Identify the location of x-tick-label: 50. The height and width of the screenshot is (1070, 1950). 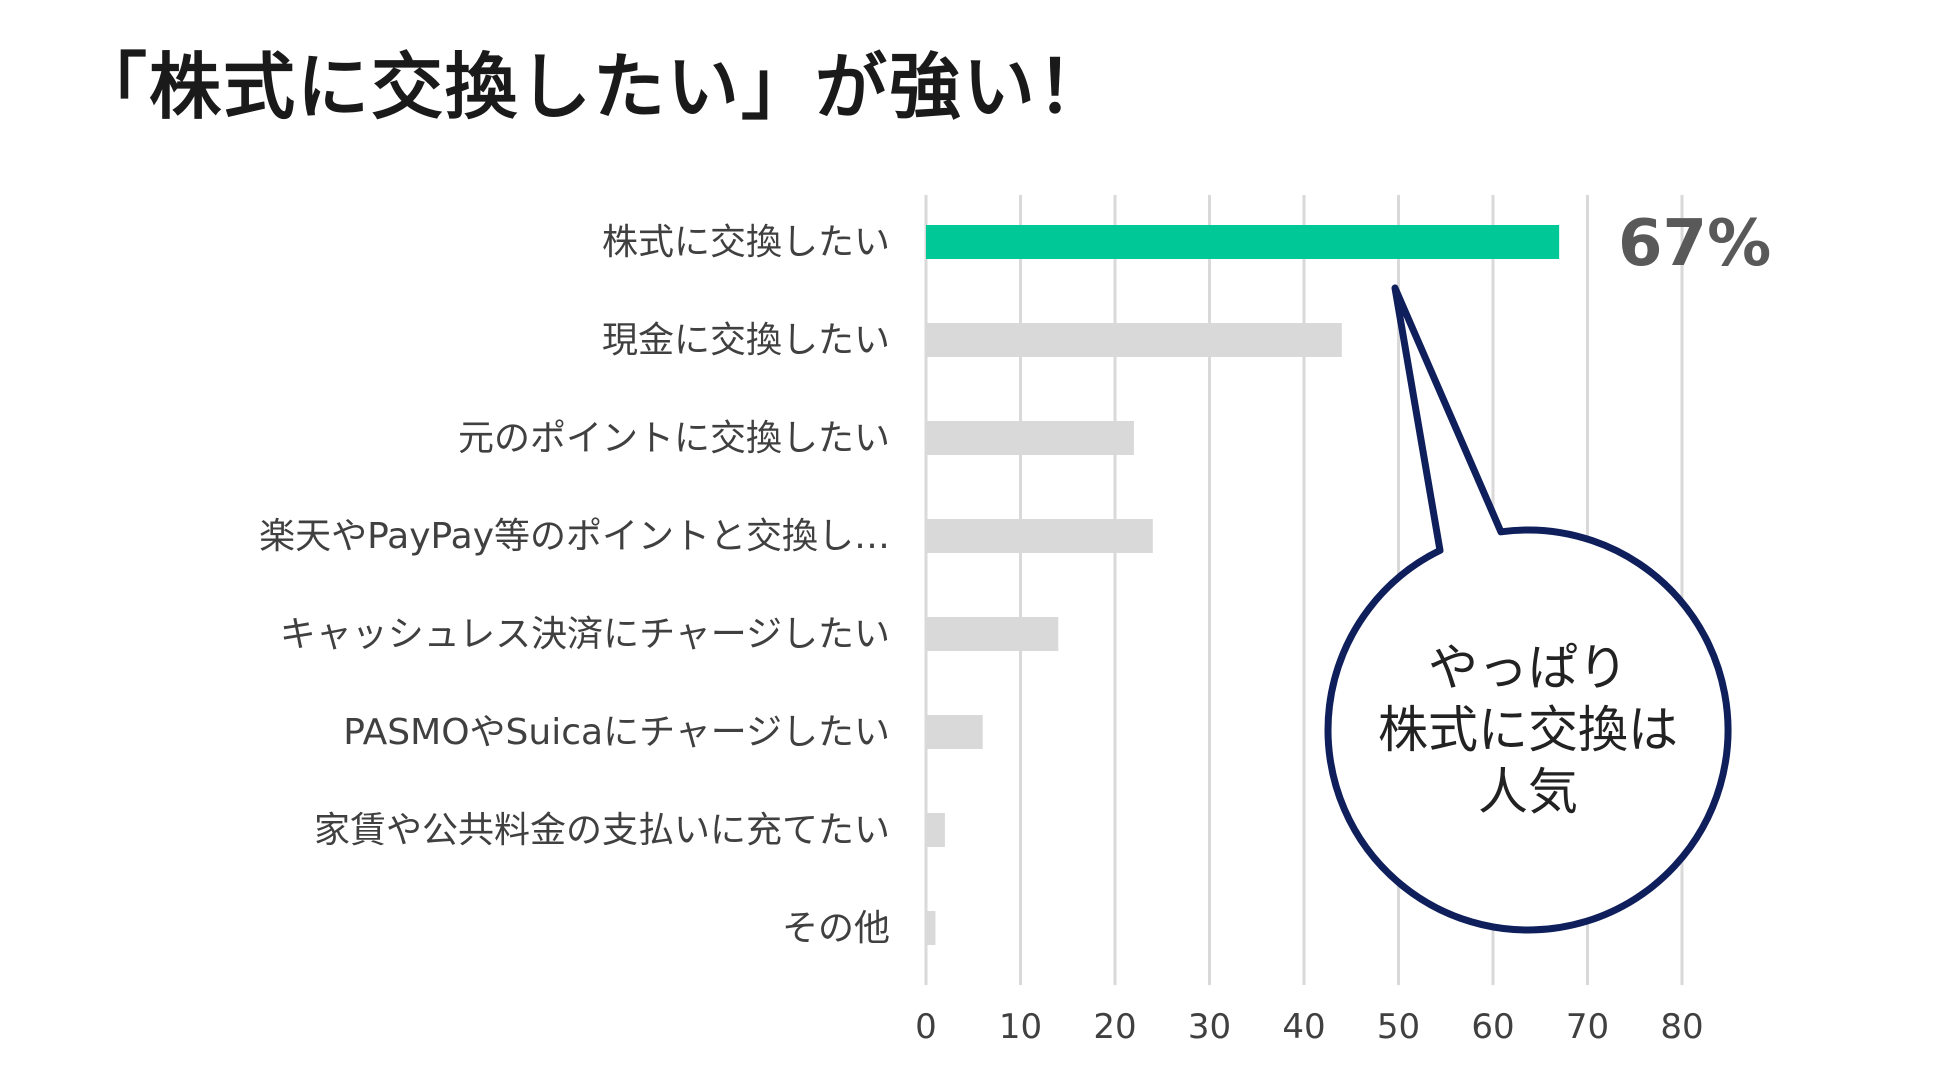
(1398, 1027).